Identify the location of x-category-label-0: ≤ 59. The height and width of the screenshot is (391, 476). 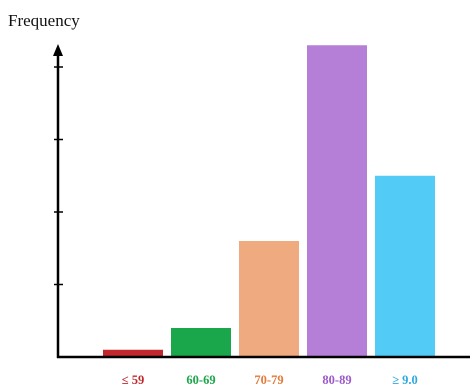
(133, 380).